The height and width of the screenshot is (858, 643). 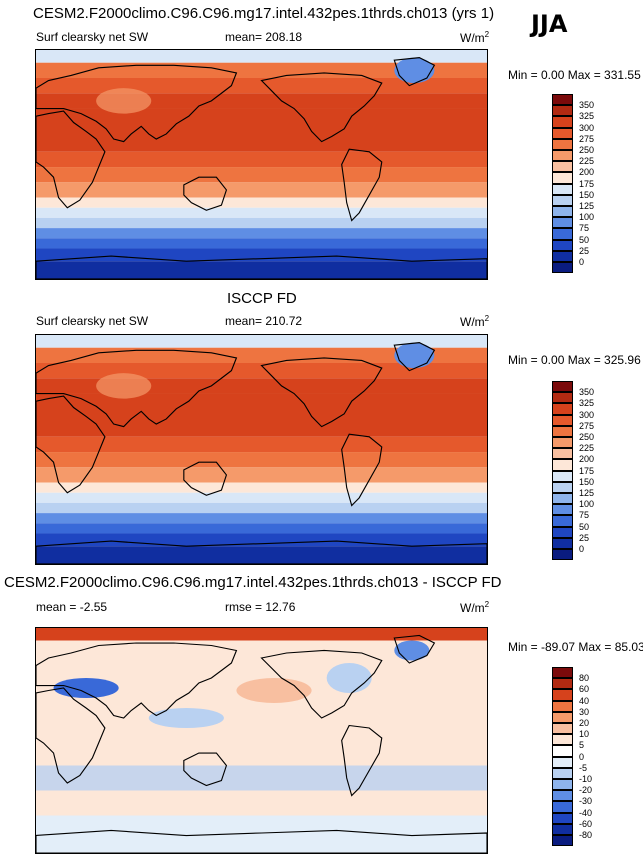 I want to click on colorbar-tick-label: 100, so click(x=587, y=217).